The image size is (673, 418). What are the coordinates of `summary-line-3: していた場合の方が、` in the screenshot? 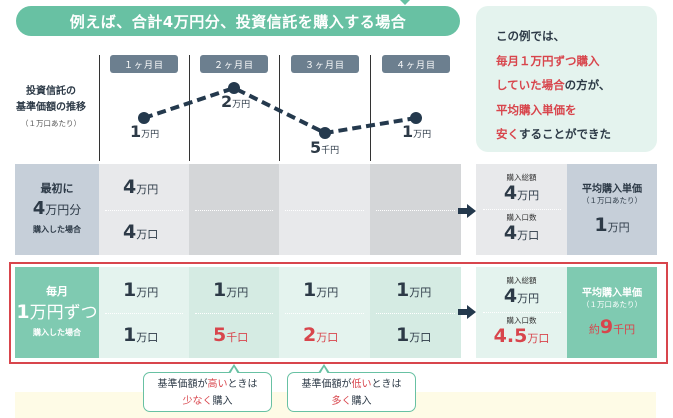 It's located at (576, 85).